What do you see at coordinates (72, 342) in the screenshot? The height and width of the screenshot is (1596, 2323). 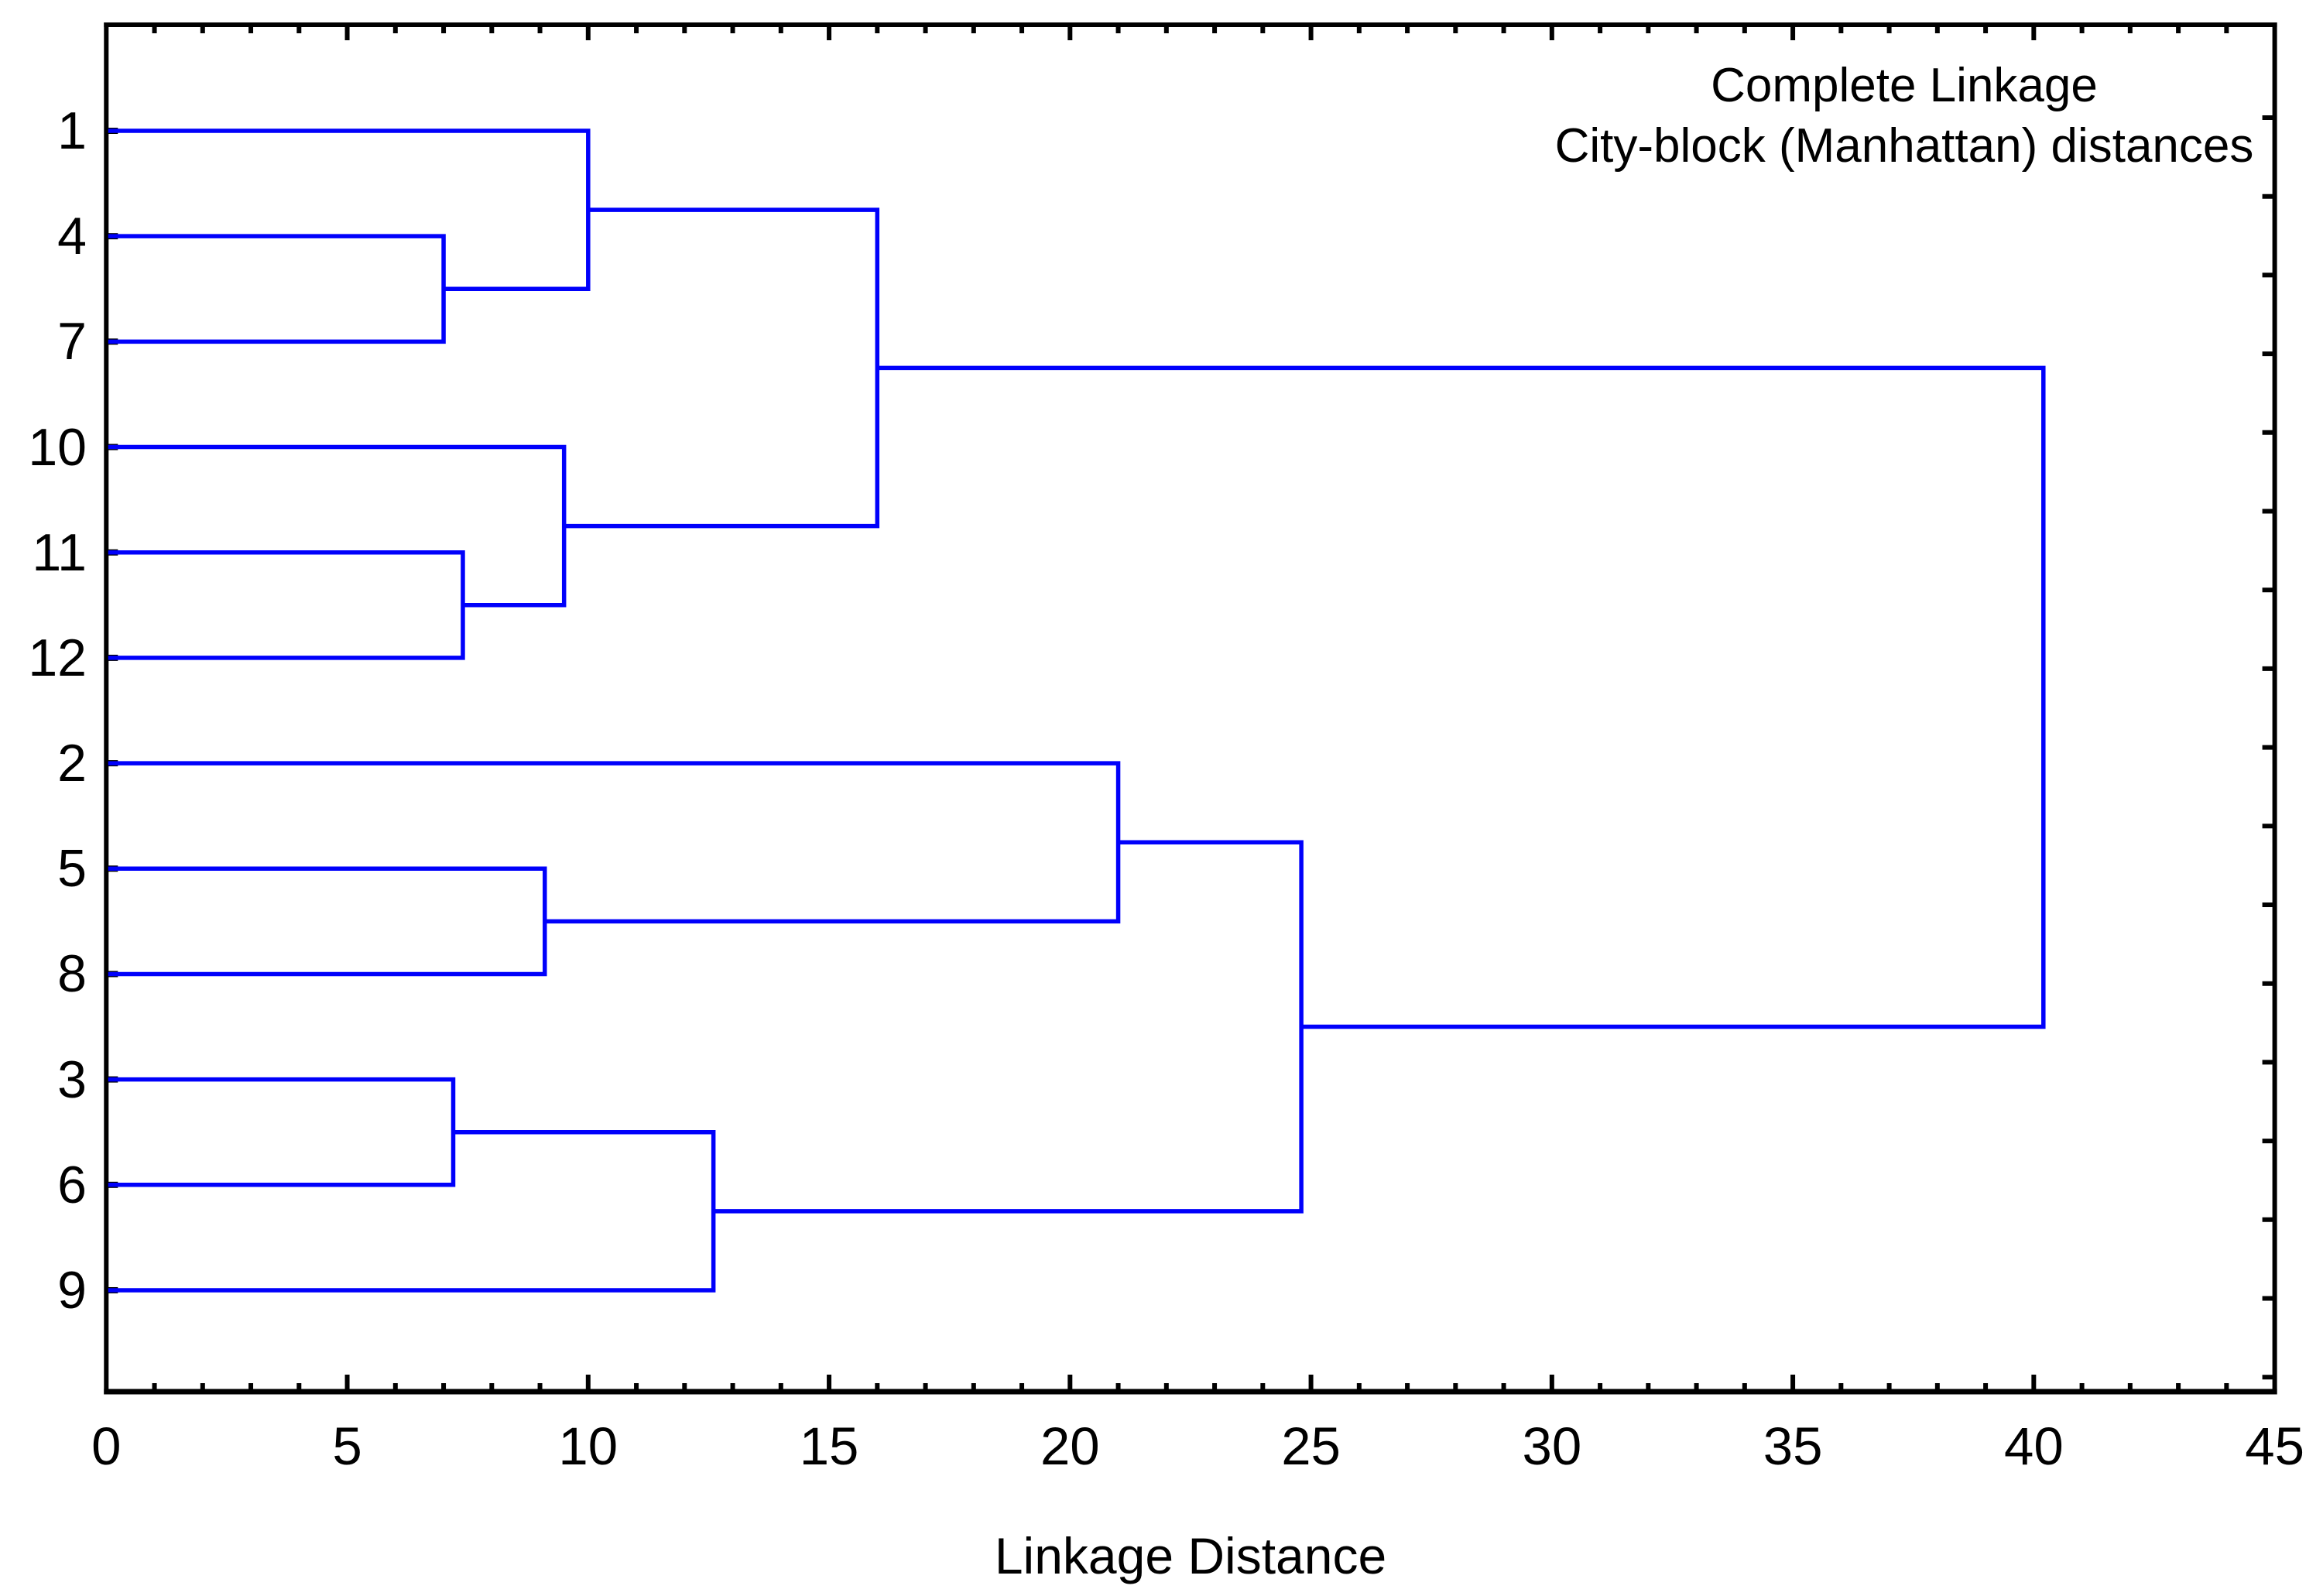 I see `leaf-label-7: 7` at bounding box center [72, 342].